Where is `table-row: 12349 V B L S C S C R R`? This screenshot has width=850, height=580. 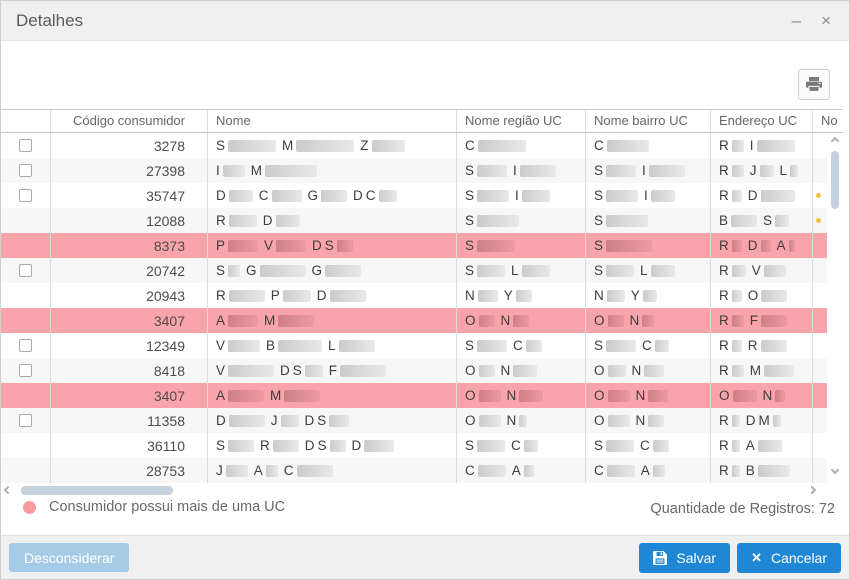 table-row: 12349 V B L S C S C R R is located at coordinates (422, 345).